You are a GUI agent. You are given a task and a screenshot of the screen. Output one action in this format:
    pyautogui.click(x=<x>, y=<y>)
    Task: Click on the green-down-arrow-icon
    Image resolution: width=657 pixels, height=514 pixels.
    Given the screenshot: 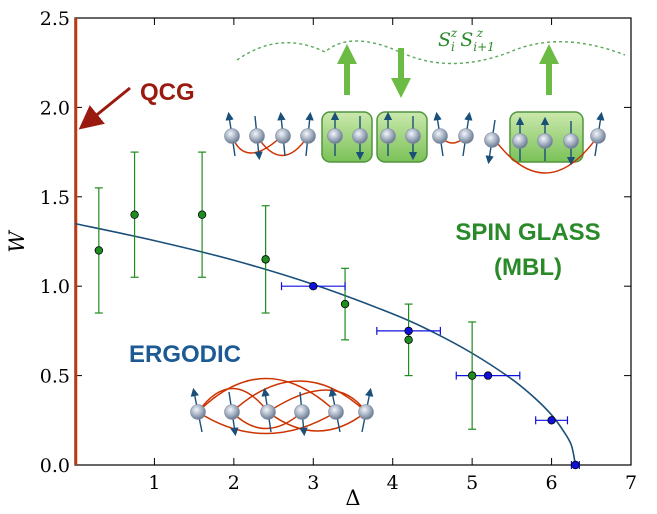 What is the action you would take?
    pyautogui.click(x=401, y=73)
    